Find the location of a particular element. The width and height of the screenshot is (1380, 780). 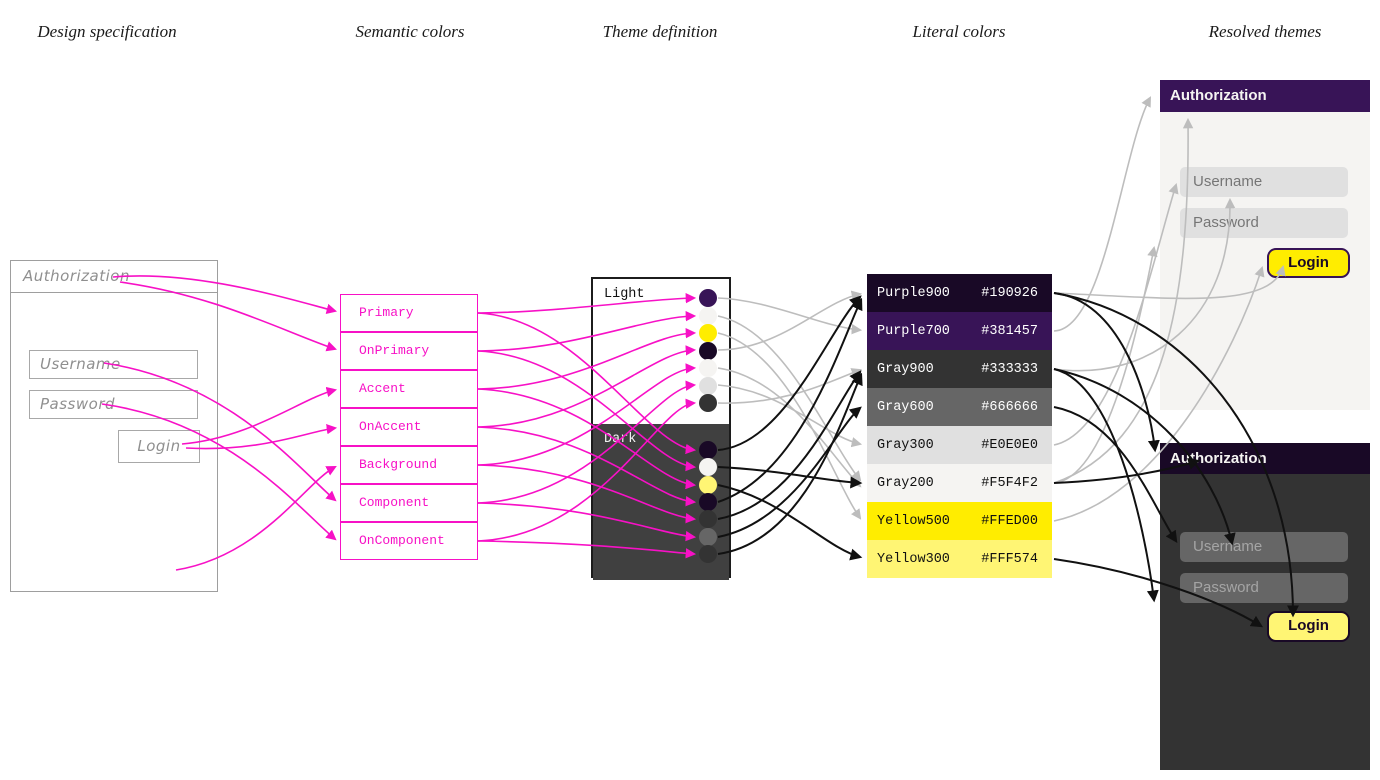

light-dot-onprimary is located at coordinates (708, 316).